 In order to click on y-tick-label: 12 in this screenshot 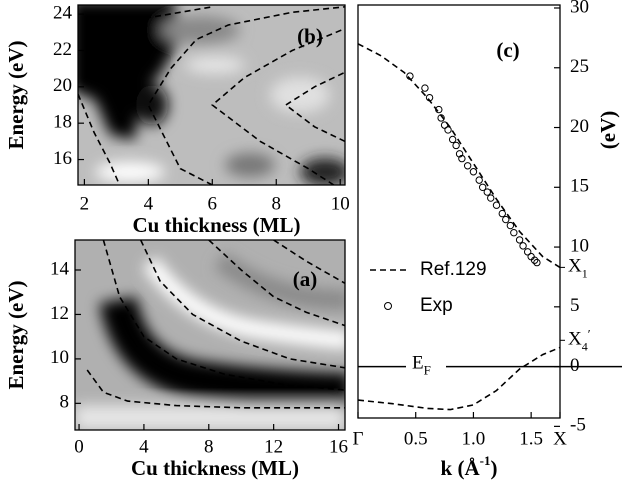, I will do `click(59, 313)`.